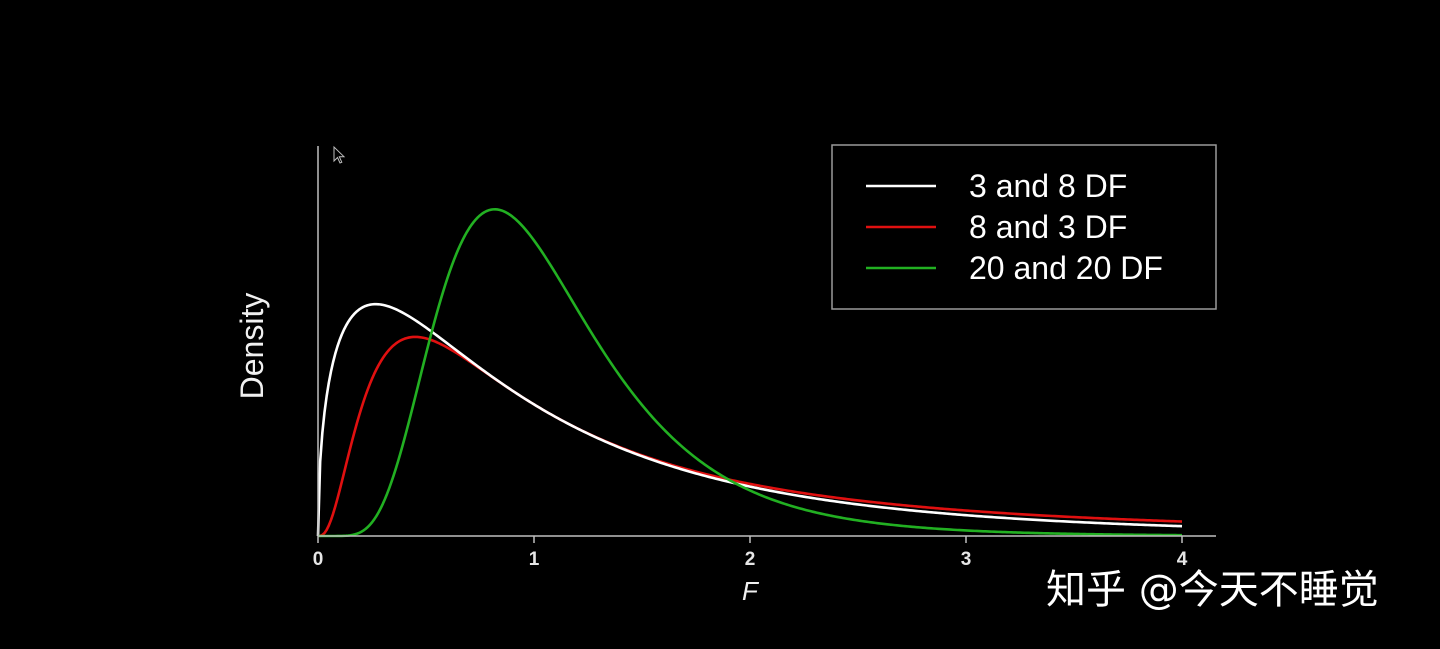 The height and width of the screenshot is (649, 1440). What do you see at coordinates (1048, 227) in the screenshot?
I see `legend-label: 8 and 3 DF` at bounding box center [1048, 227].